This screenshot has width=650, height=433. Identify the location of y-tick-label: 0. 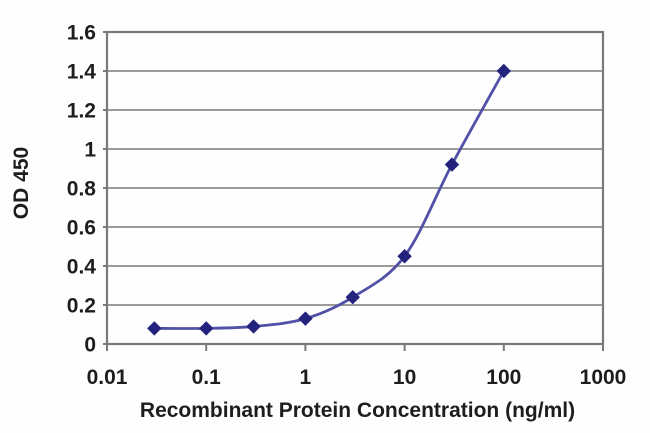
(90, 345).